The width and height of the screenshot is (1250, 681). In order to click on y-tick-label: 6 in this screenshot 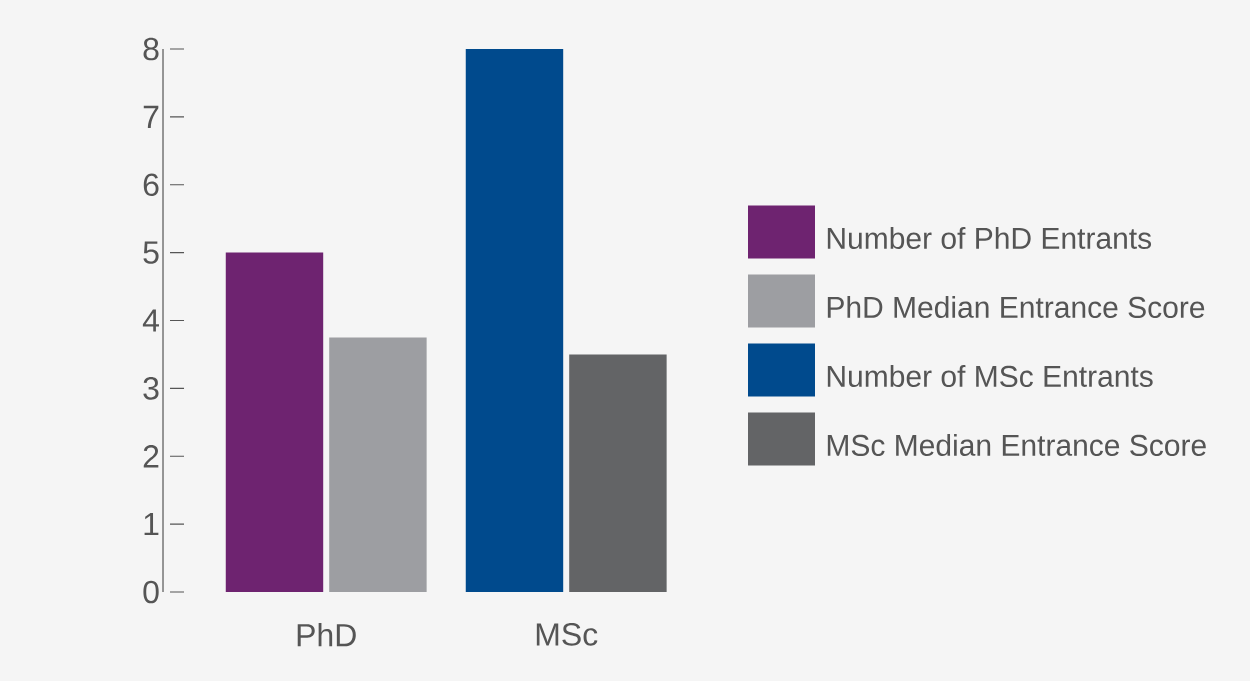, I will do `click(151, 185)`.